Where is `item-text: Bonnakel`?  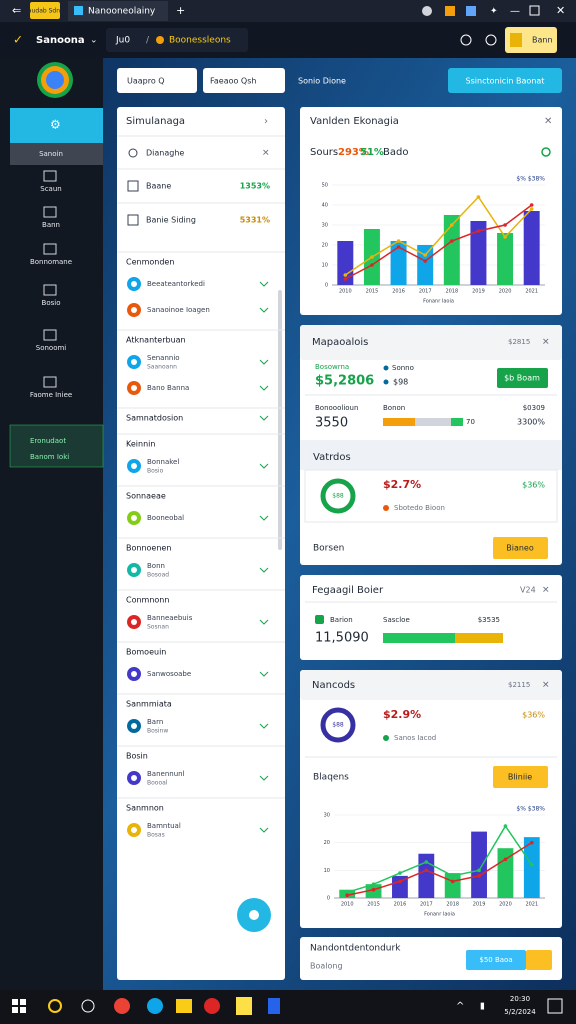
item-text: Bonnakel is located at coordinates (163, 462).